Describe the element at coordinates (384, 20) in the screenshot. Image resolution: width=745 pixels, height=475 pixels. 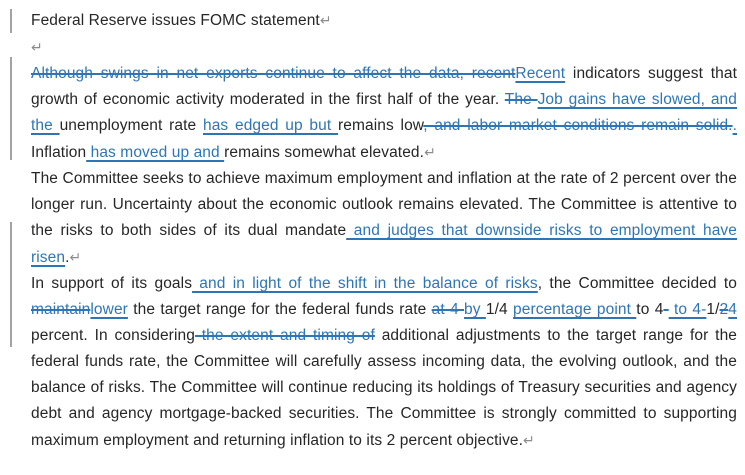
I see `paragraph-title: Federal Reserve issues FOMC statement↵` at that location.